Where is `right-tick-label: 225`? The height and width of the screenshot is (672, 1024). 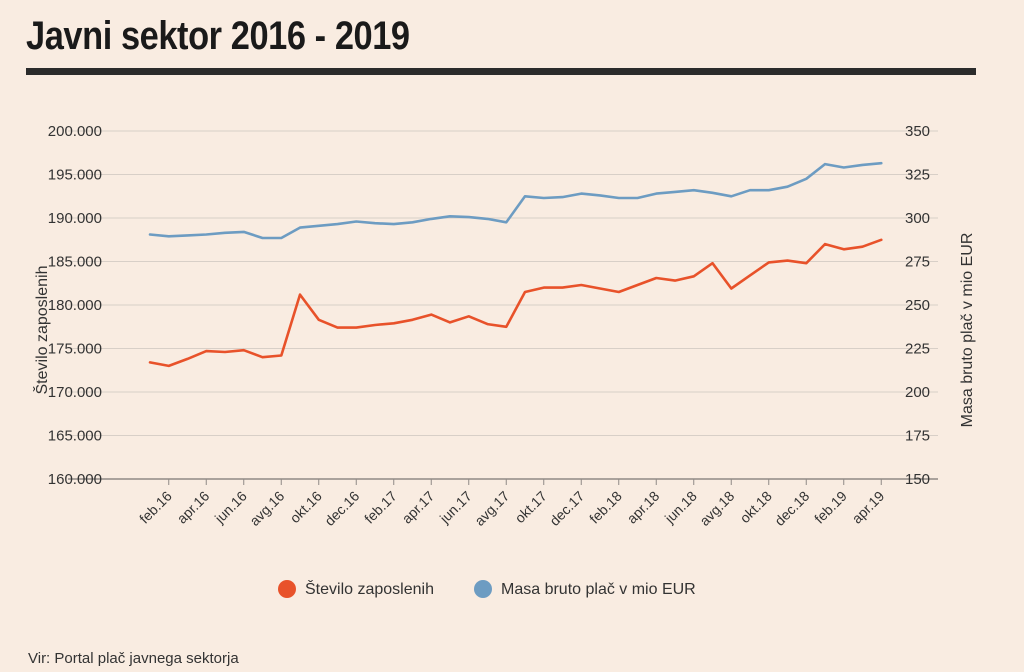
right-tick-label: 225 is located at coordinates (917, 349).